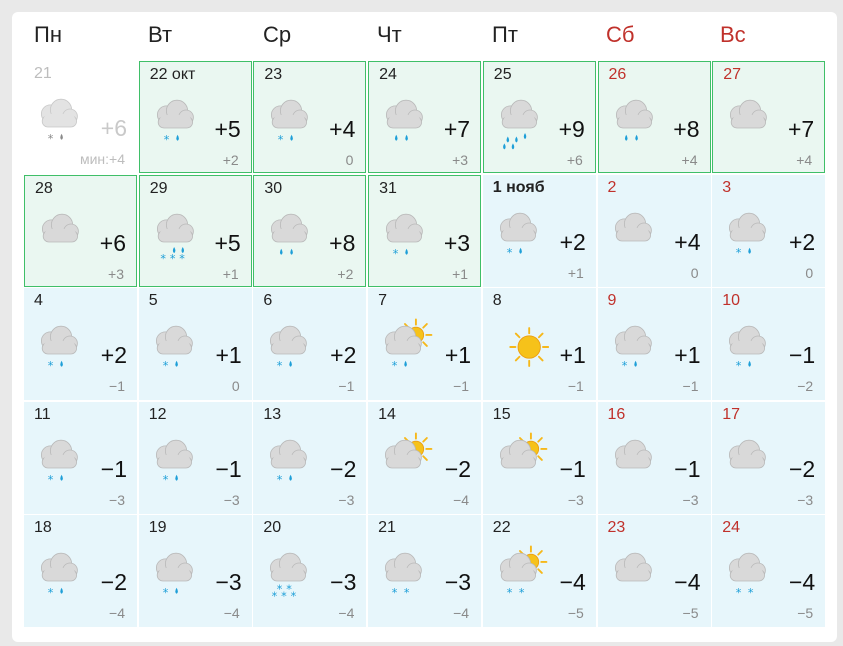 The height and width of the screenshot is (646, 843). I want to click on day-cell: 18 * −2 −4, so click(80, 571).